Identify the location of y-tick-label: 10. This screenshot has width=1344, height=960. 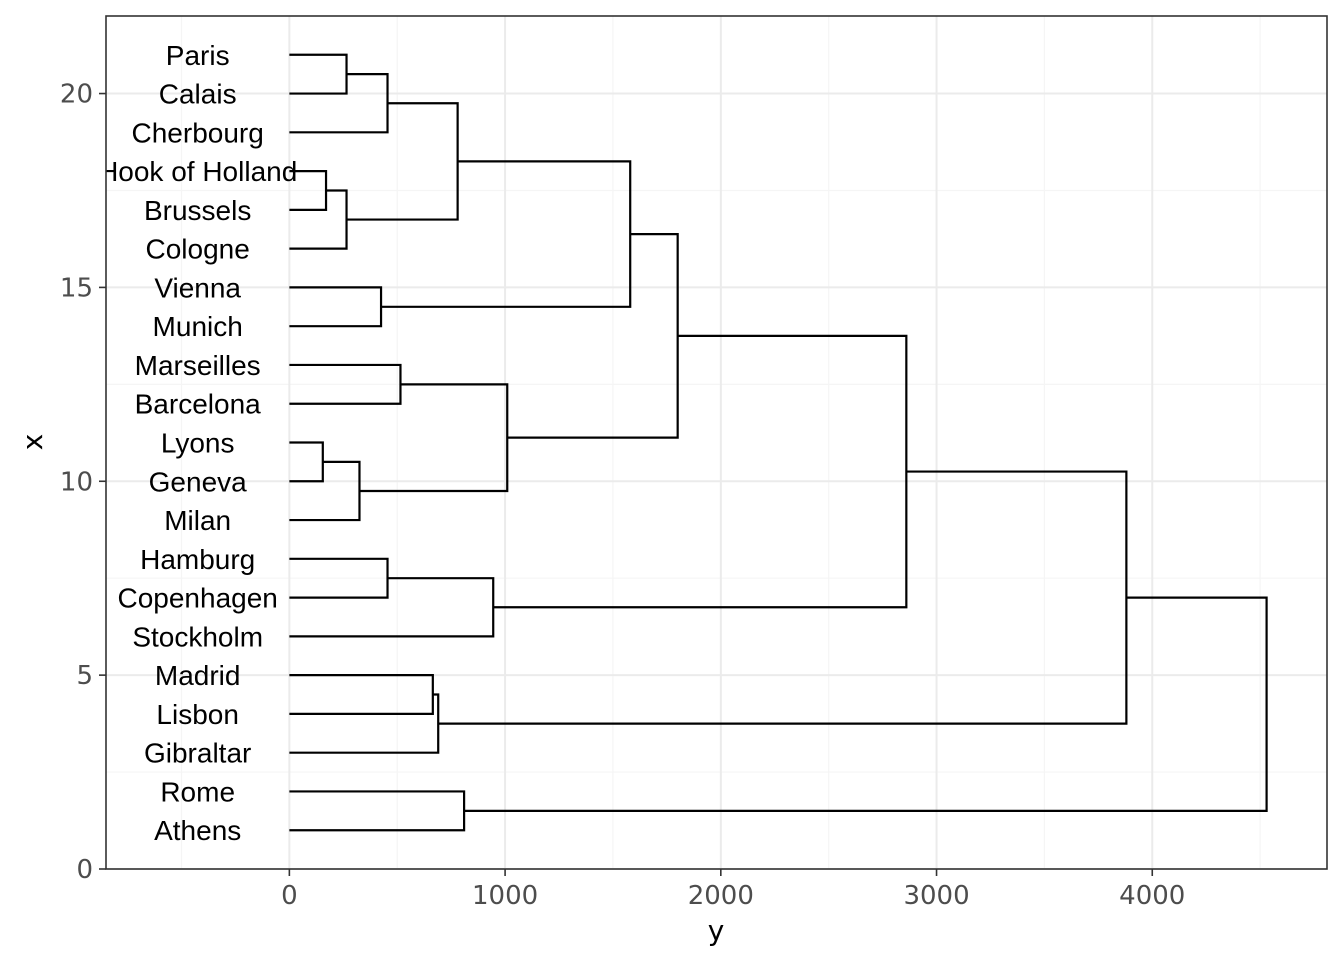
(76, 482).